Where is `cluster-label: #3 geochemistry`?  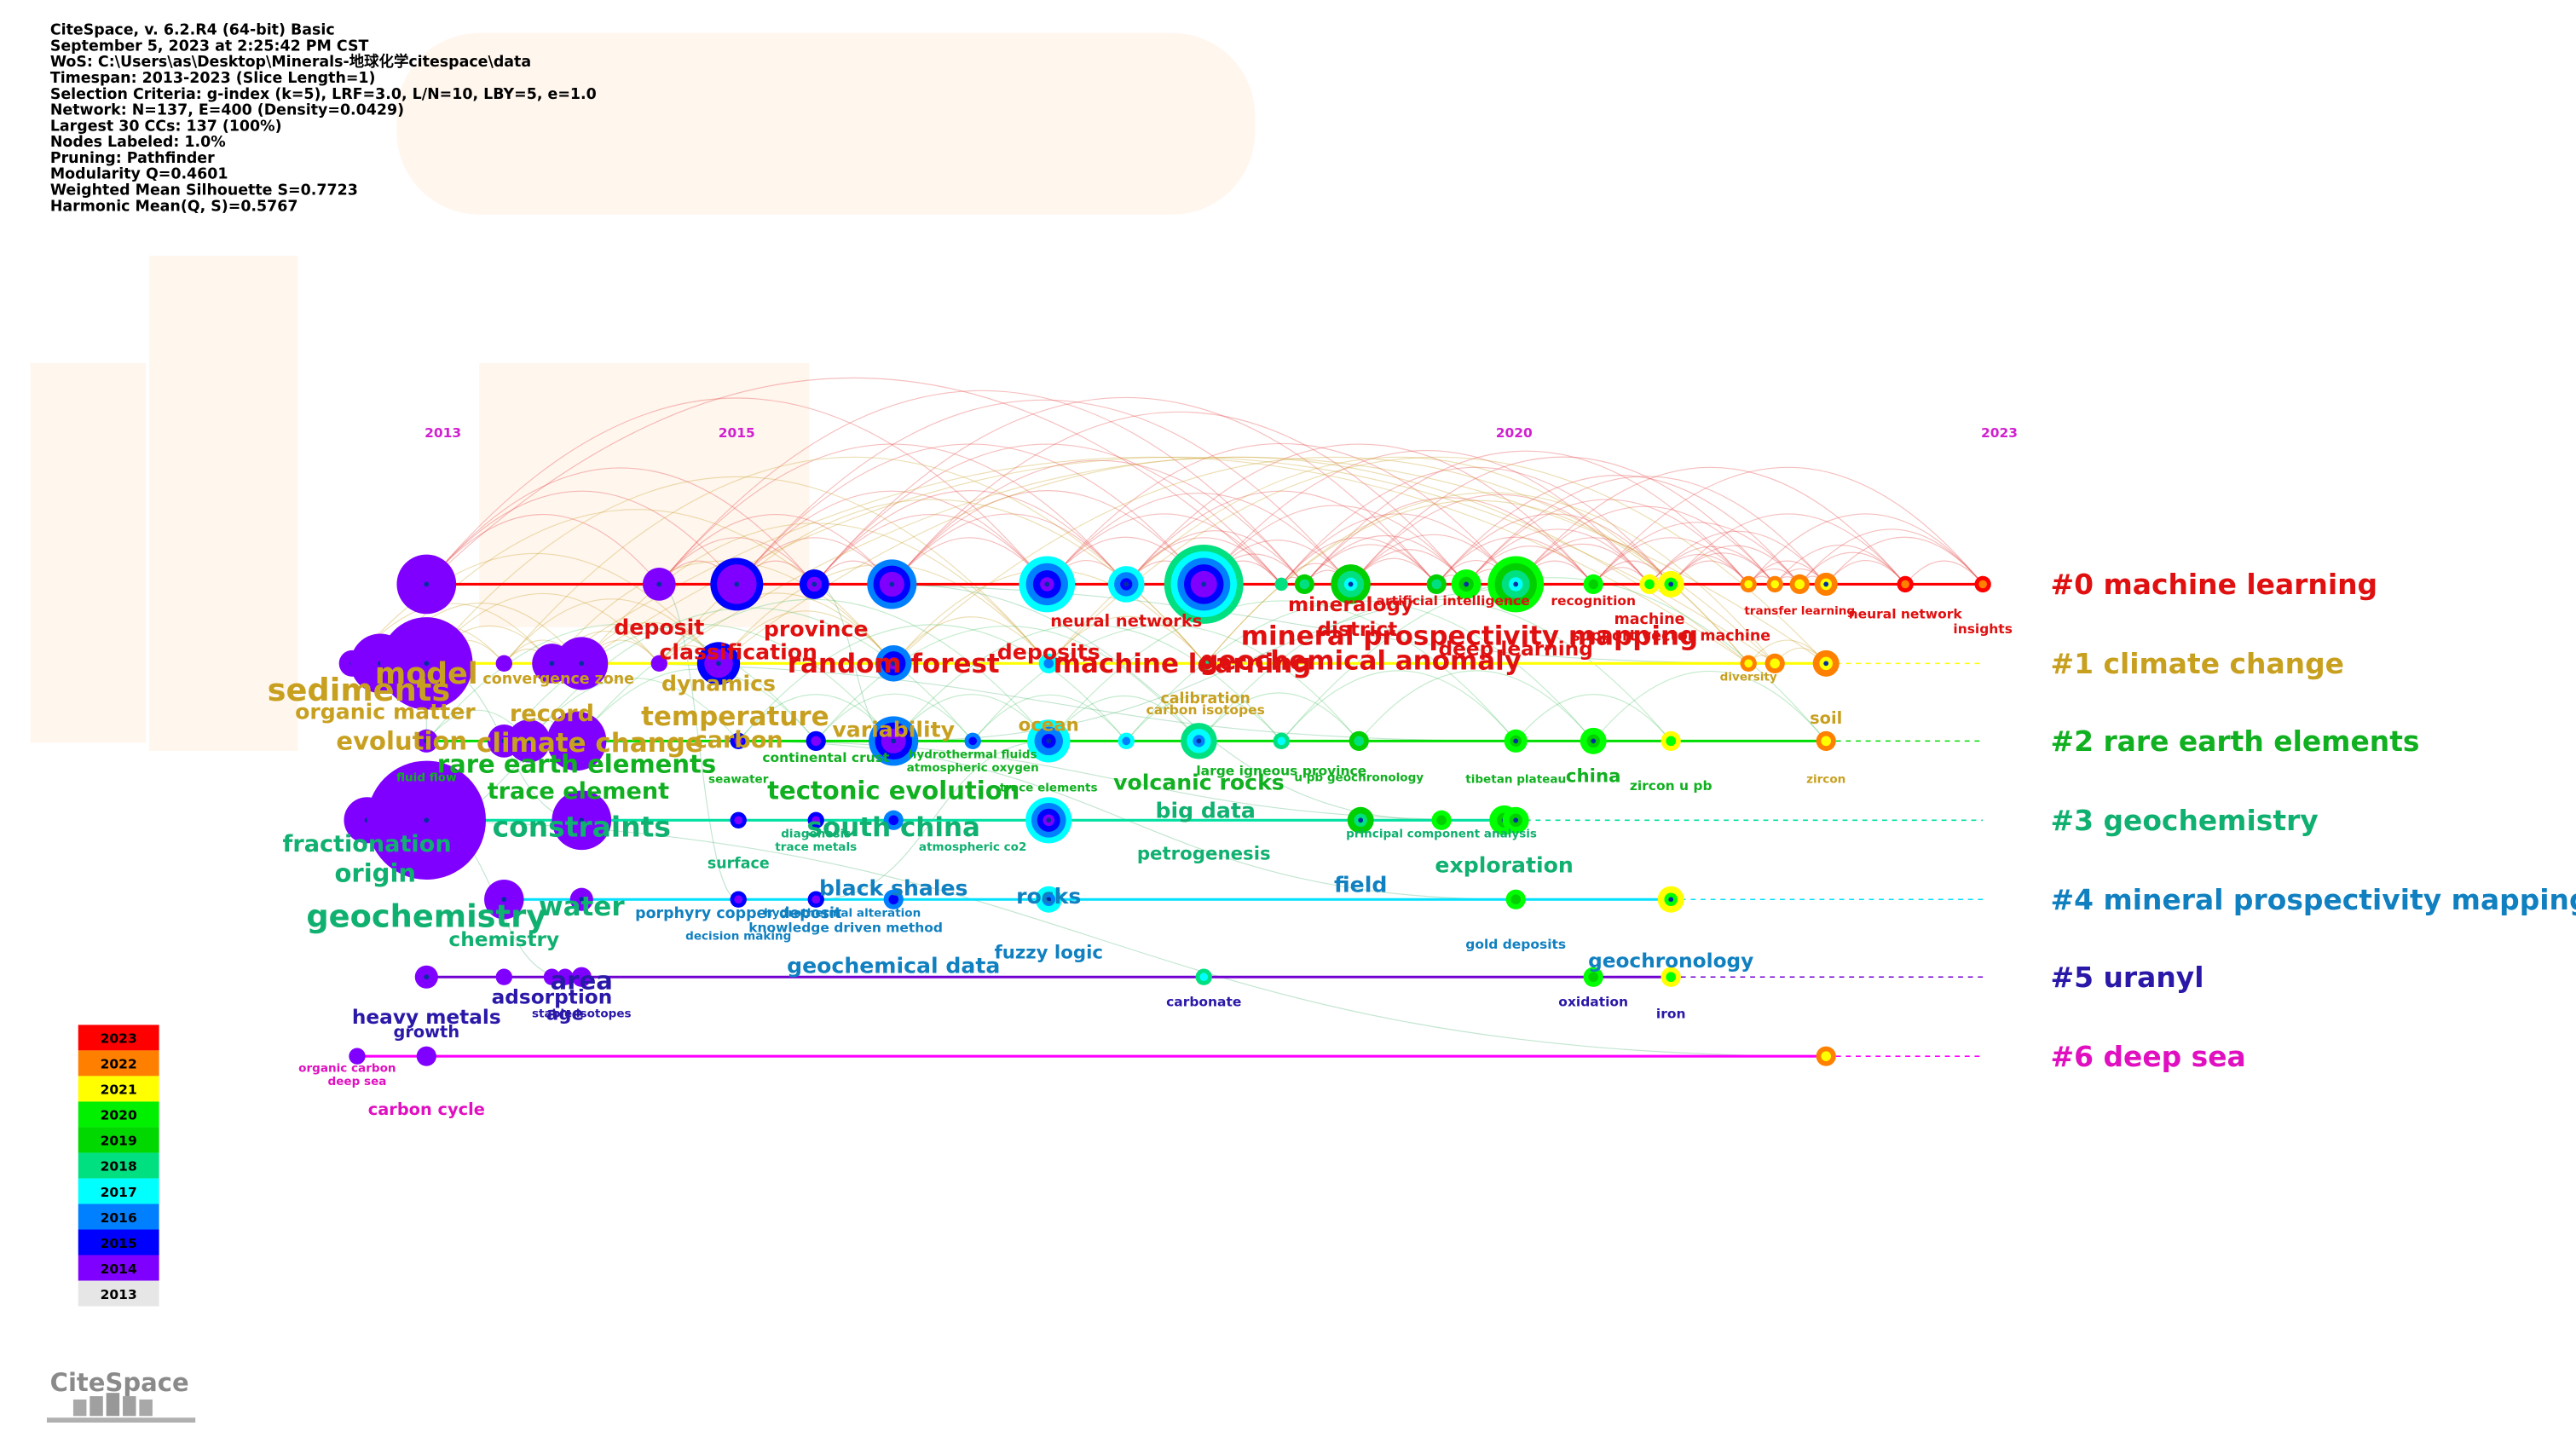
cluster-label: #3 geochemistry is located at coordinates (2185, 820).